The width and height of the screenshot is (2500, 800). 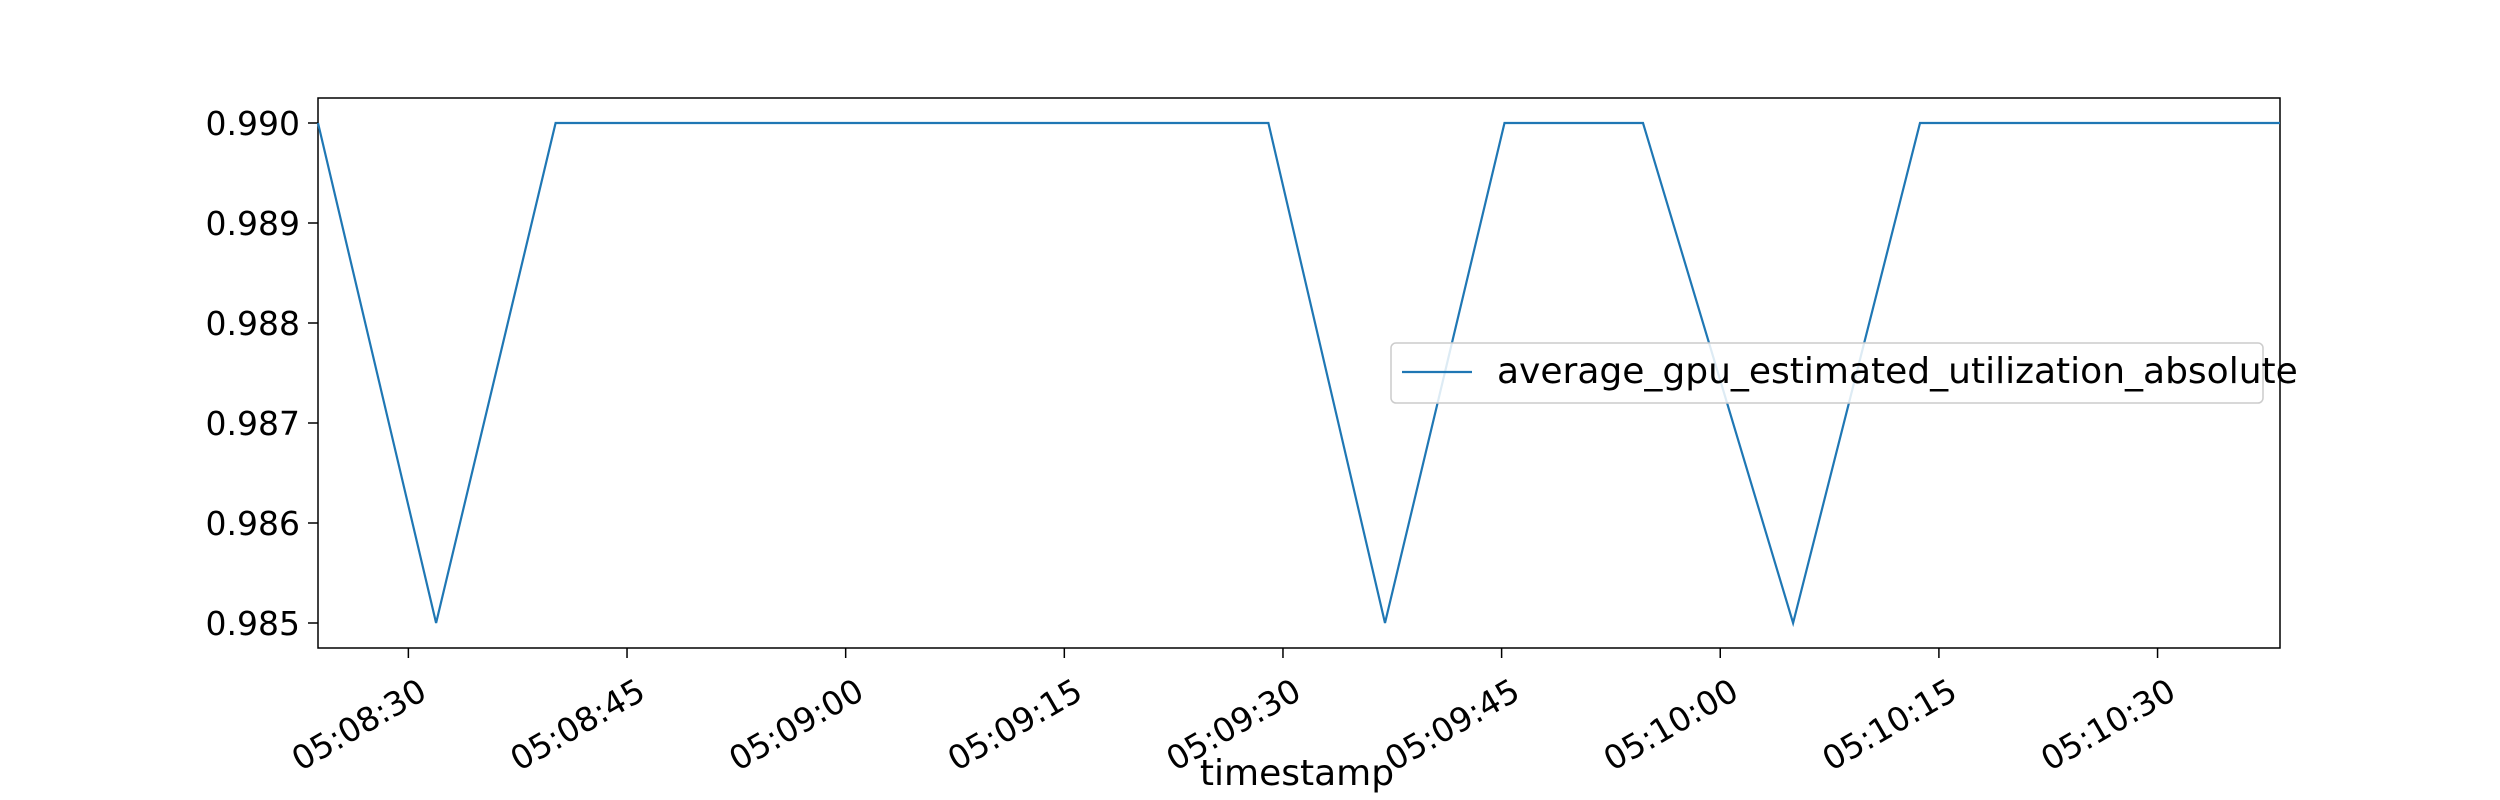 I want to click on x-tick-label: 05:09:15, so click(x=1015, y=725).